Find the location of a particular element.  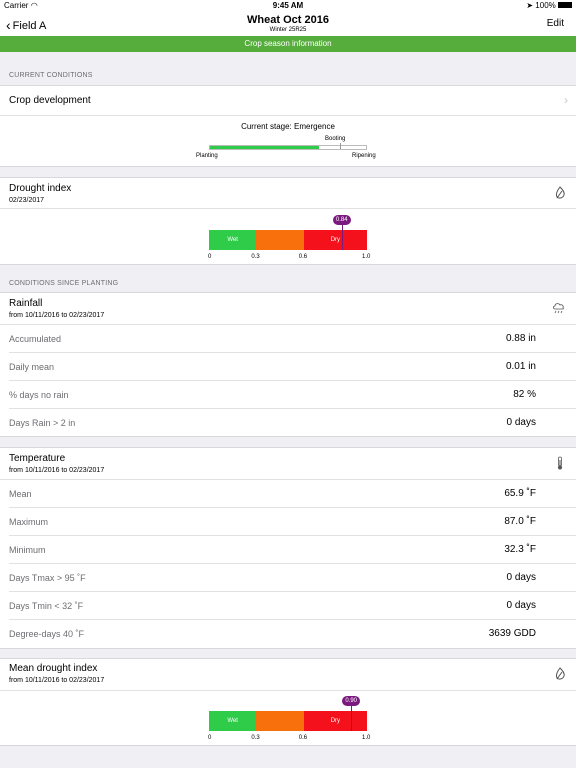

drought-index-title: Drought index is located at coordinates (40, 188).